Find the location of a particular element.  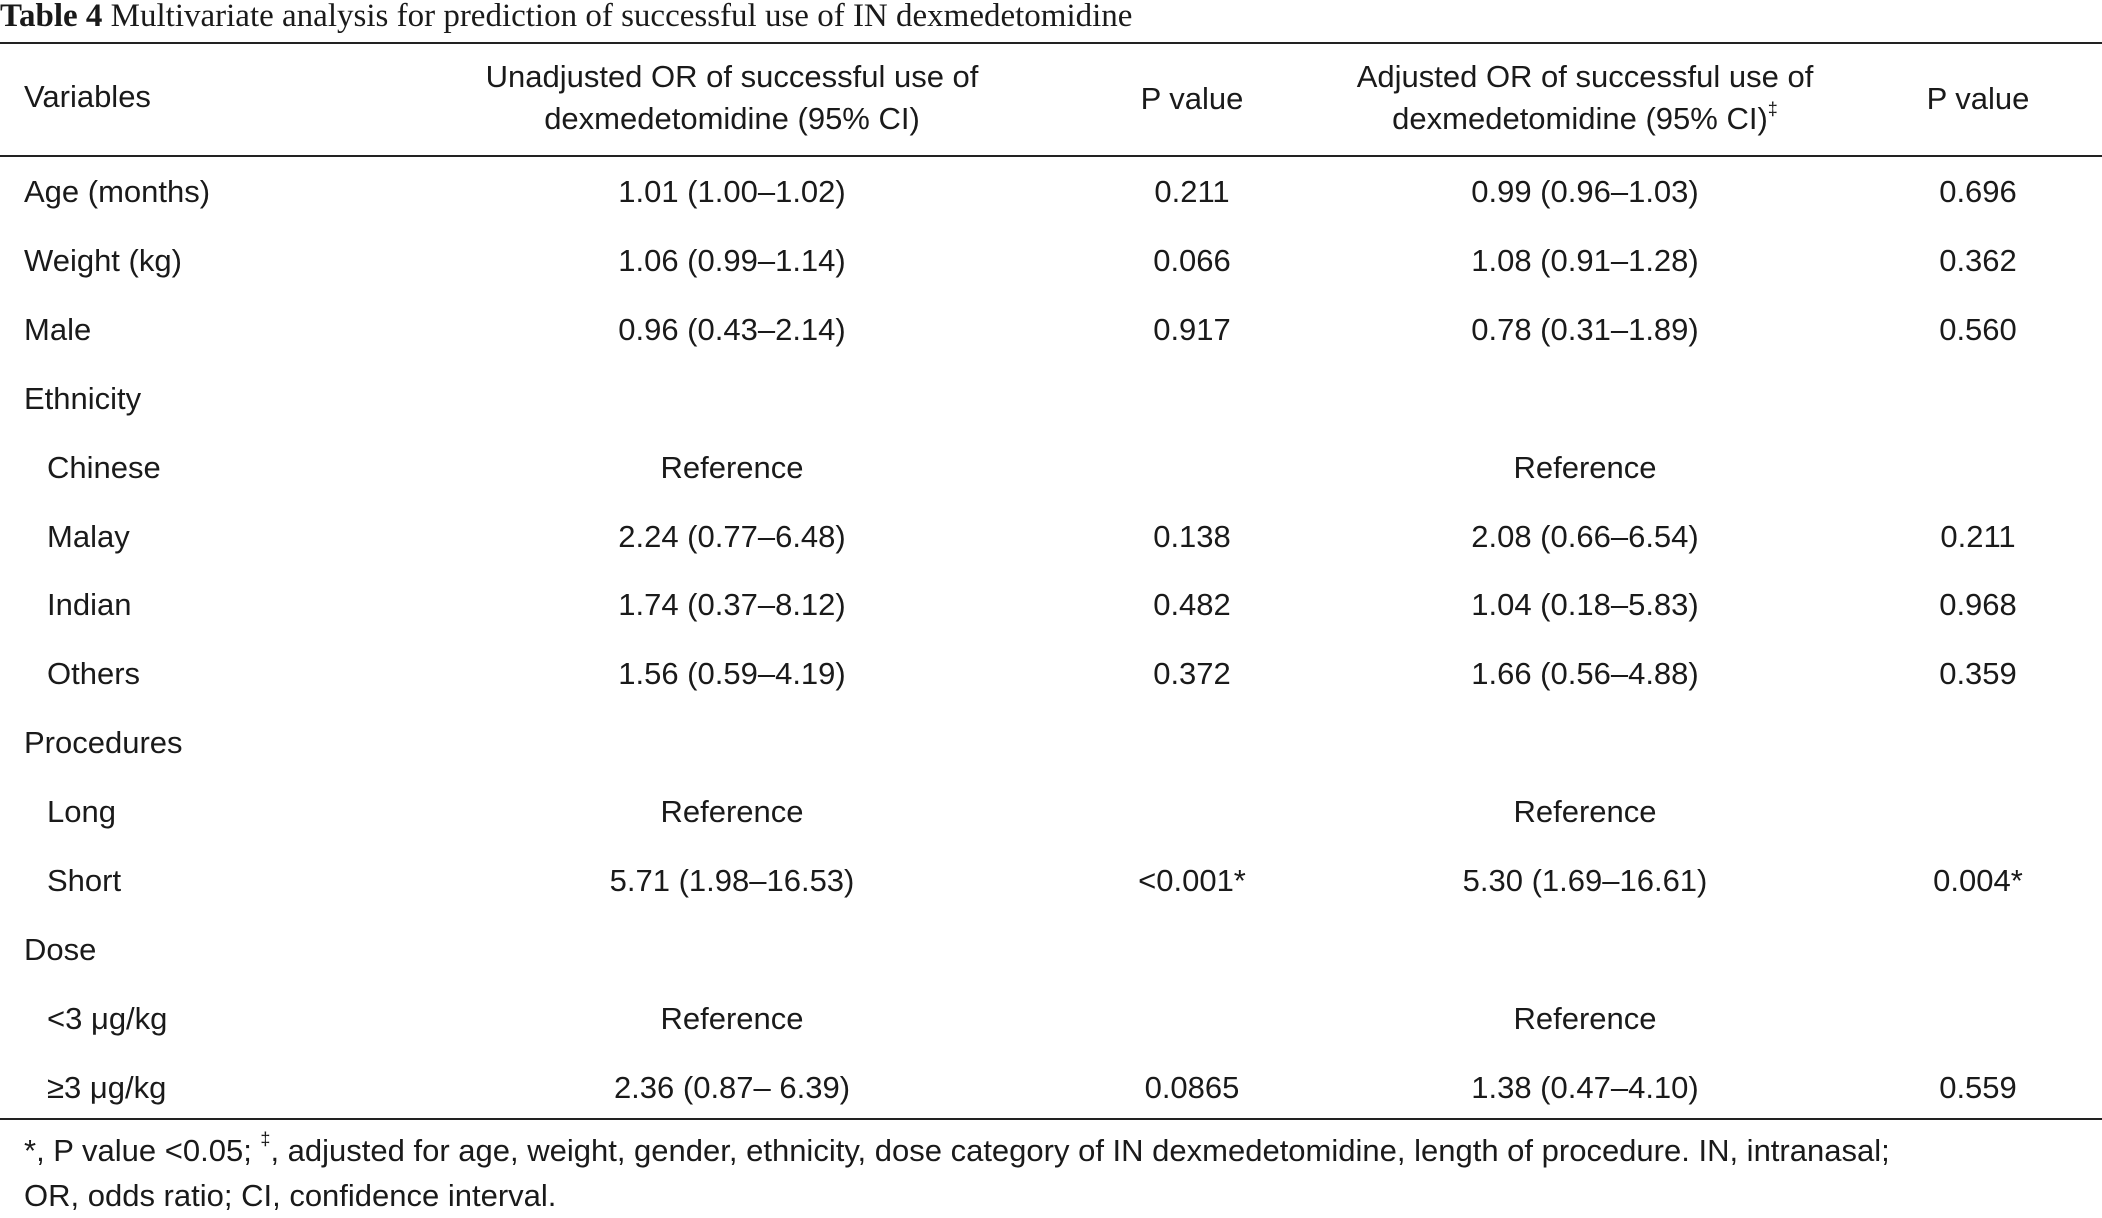

cell-variable: Ethnicity is located at coordinates (83, 398).